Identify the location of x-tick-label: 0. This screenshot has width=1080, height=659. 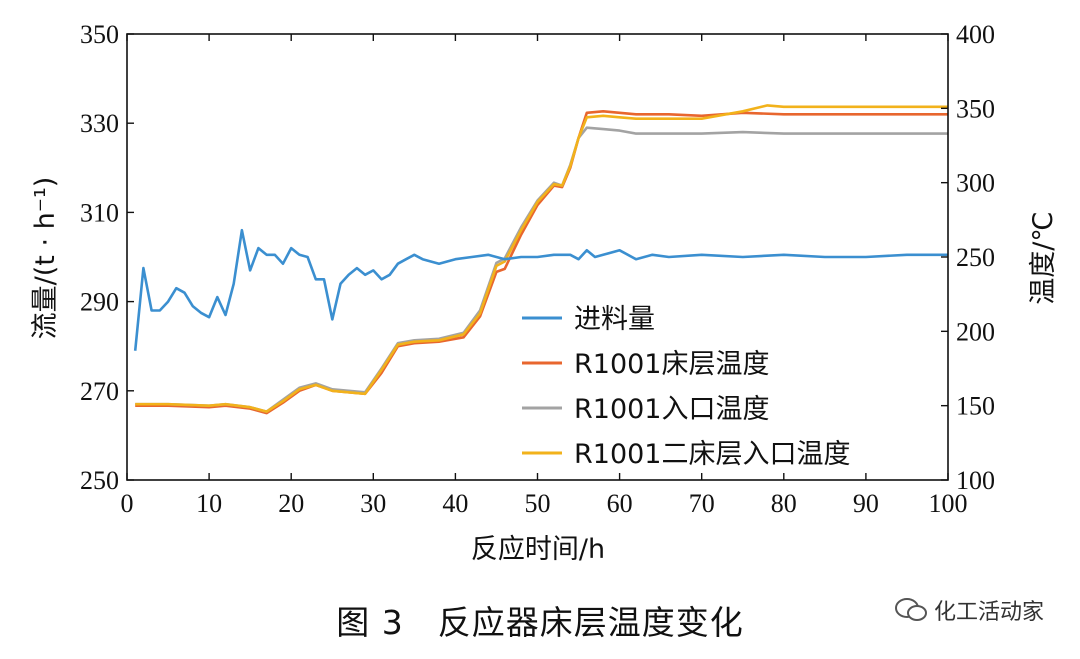
(127, 503).